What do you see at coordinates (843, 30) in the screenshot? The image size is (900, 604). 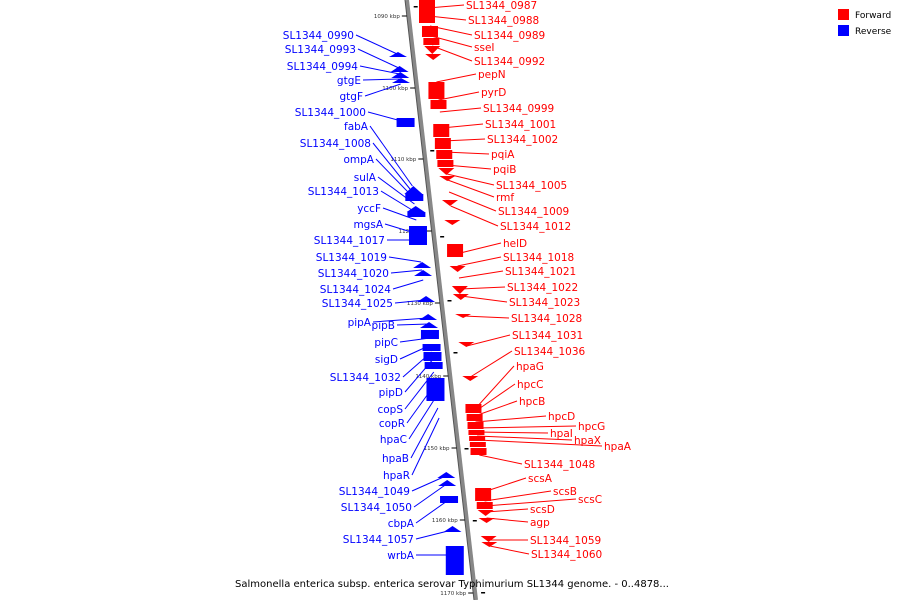 I see `legend-reverse-swatch` at bounding box center [843, 30].